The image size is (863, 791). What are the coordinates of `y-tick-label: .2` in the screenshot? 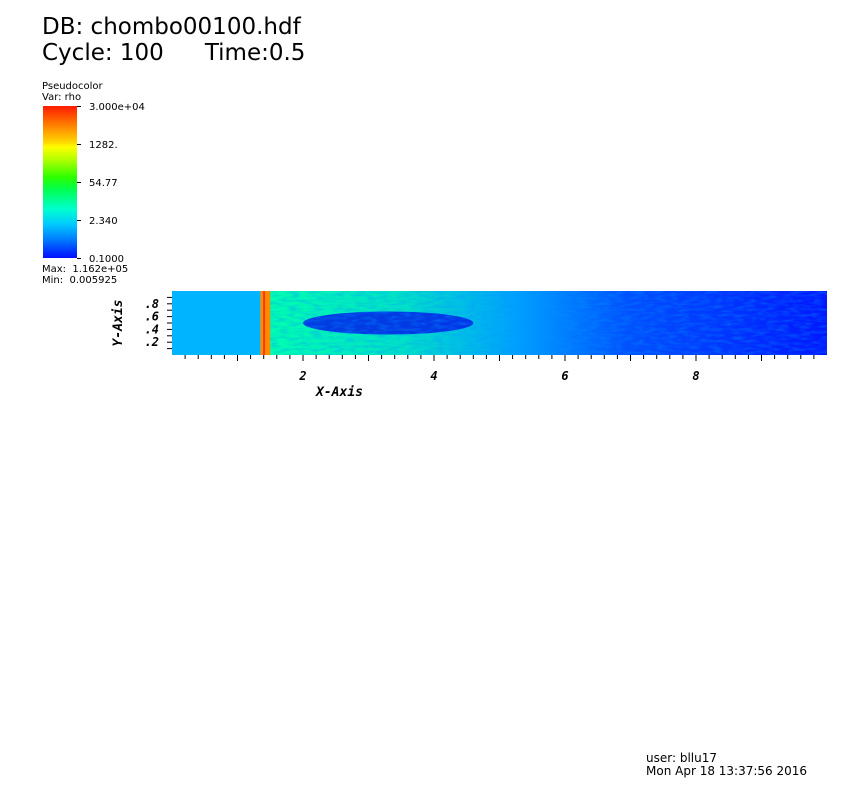 It's located at (152, 342).